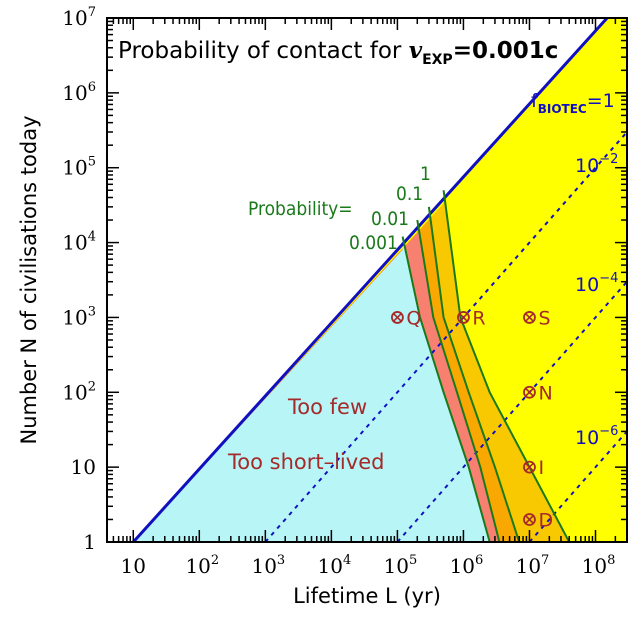 The width and height of the screenshot is (634, 617). What do you see at coordinates (541, 468) in the screenshot?
I see `point-label: I` at bounding box center [541, 468].